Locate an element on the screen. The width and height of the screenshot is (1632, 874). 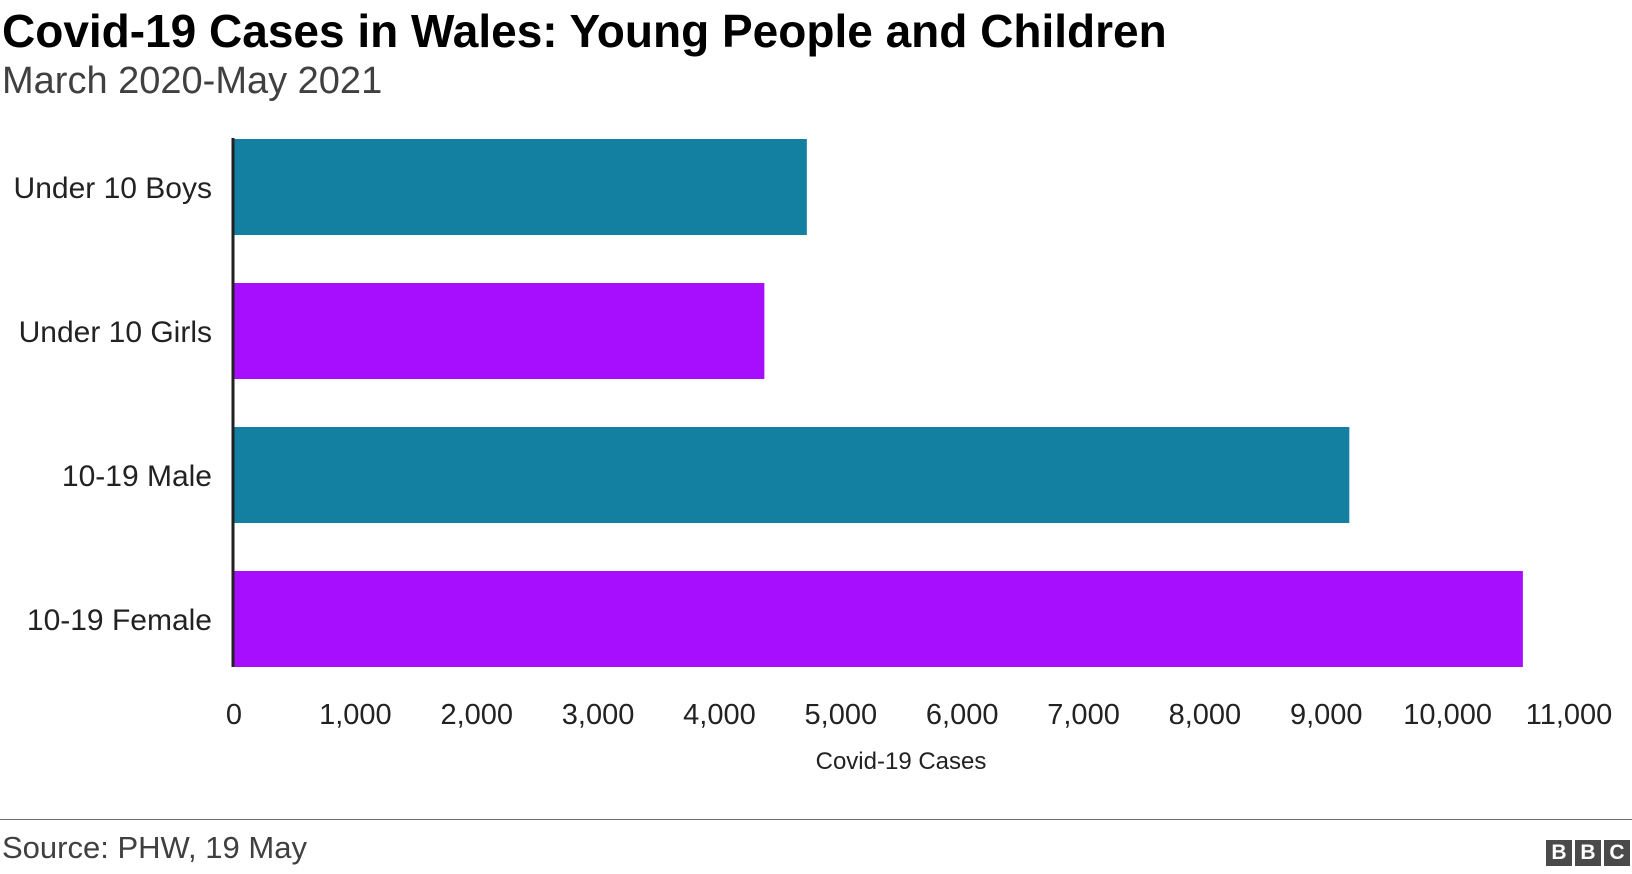
x-tick-label: 1,000 is located at coordinates (355, 715).